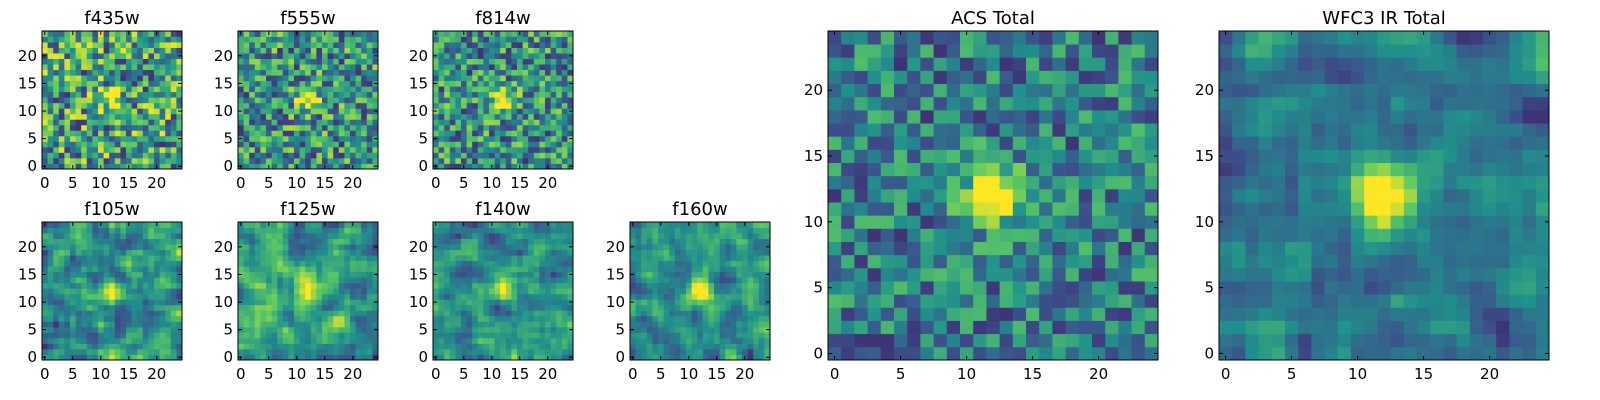 The image size is (1600, 400). Describe the element at coordinates (27, 83) in the screenshot. I see `y-tick-label: 15` at that location.